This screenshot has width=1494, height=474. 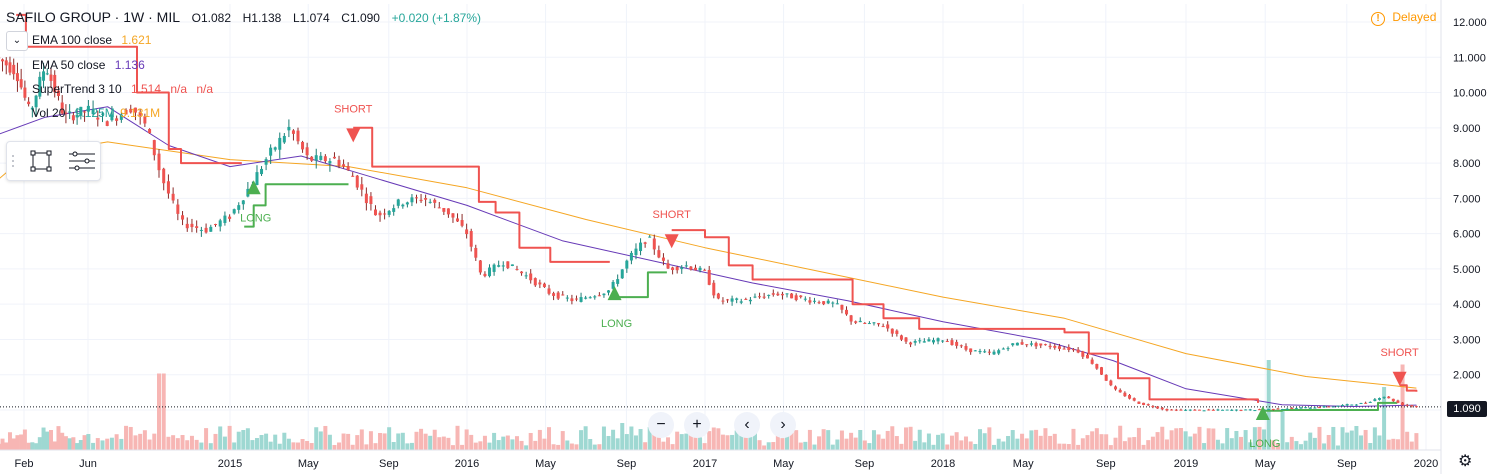 What do you see at coordinates (783, 425) in the screenshot?
I see `scroll-right-button: ›` at bounding box center [783, 425].